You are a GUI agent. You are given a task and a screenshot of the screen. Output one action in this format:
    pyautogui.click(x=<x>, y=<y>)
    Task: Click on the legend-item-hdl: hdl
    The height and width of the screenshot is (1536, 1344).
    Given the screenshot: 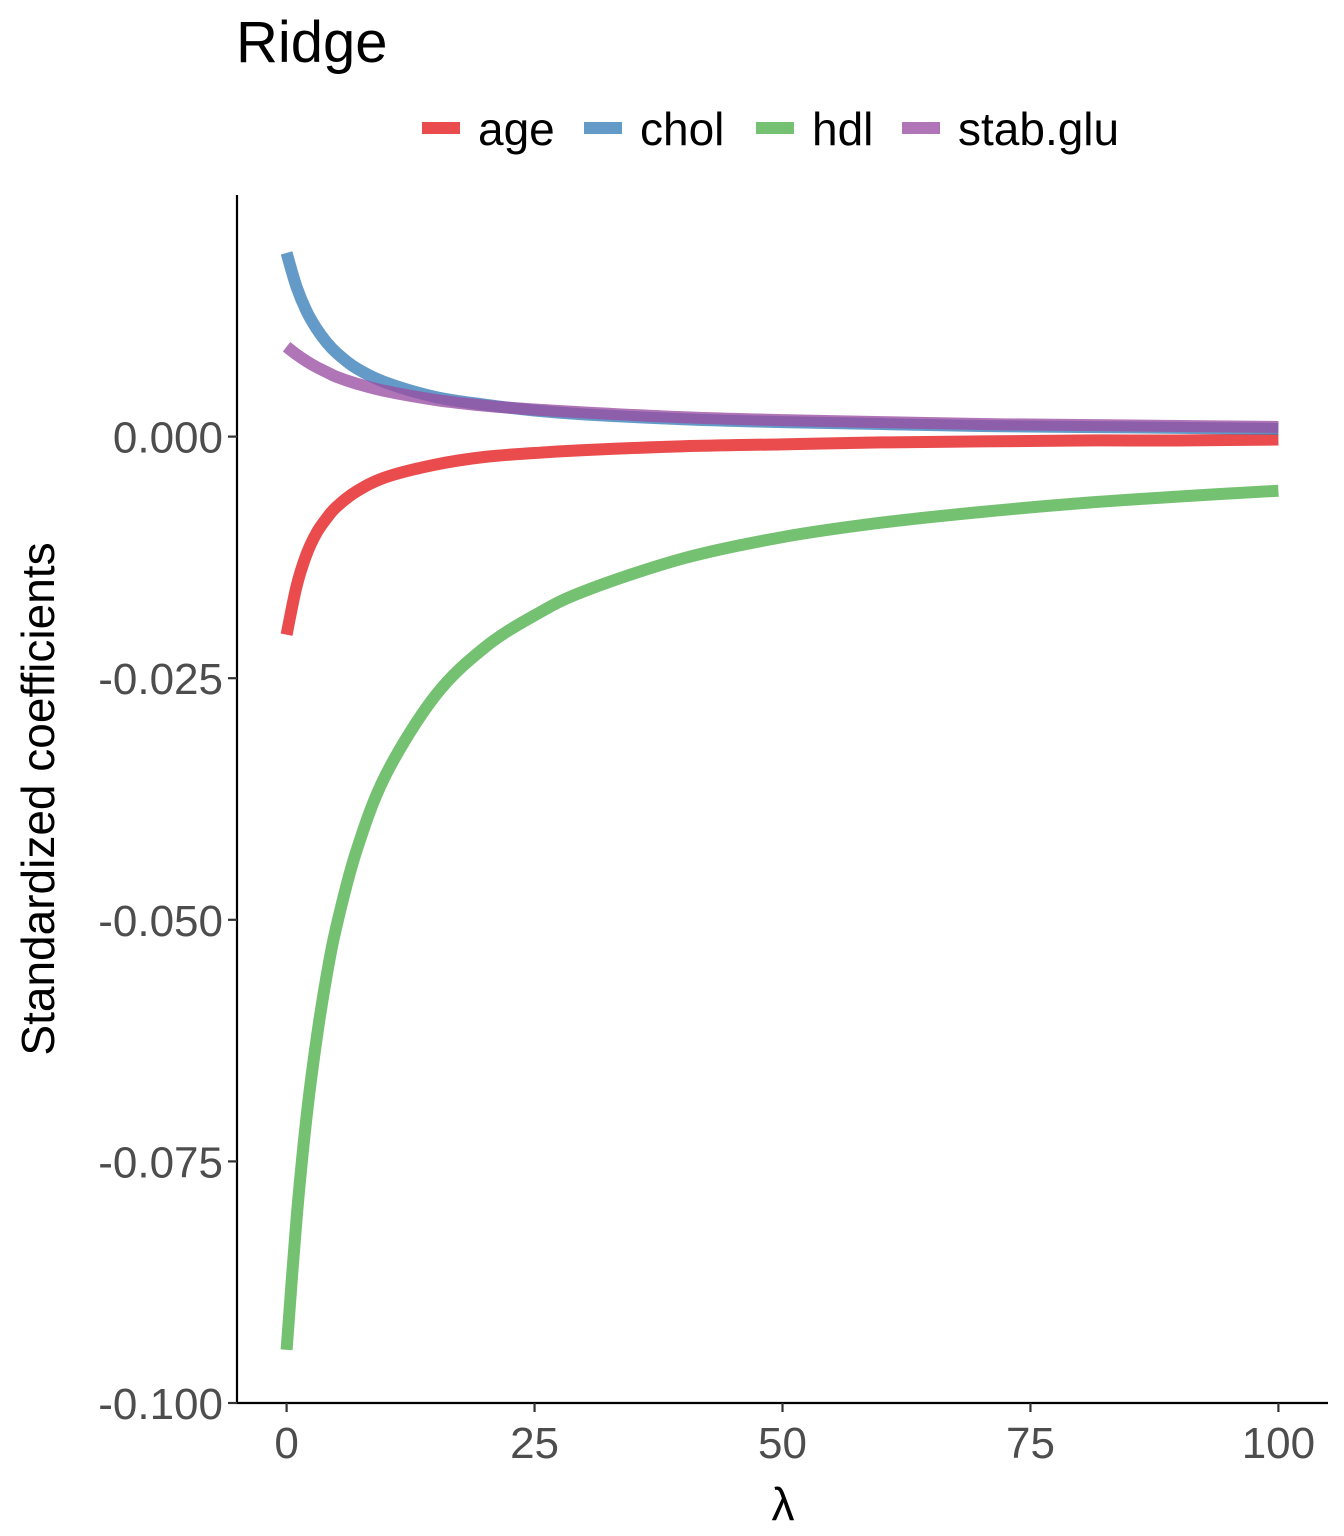 What is the action you would take?
    pyautogui.click(x=814, y=129)
    